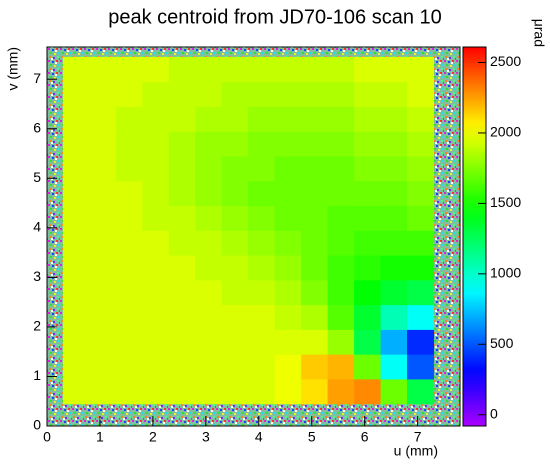  Describe the element at coordinates (37, 276) in the screenshot. I see `y-tick-label: 3` at that location.